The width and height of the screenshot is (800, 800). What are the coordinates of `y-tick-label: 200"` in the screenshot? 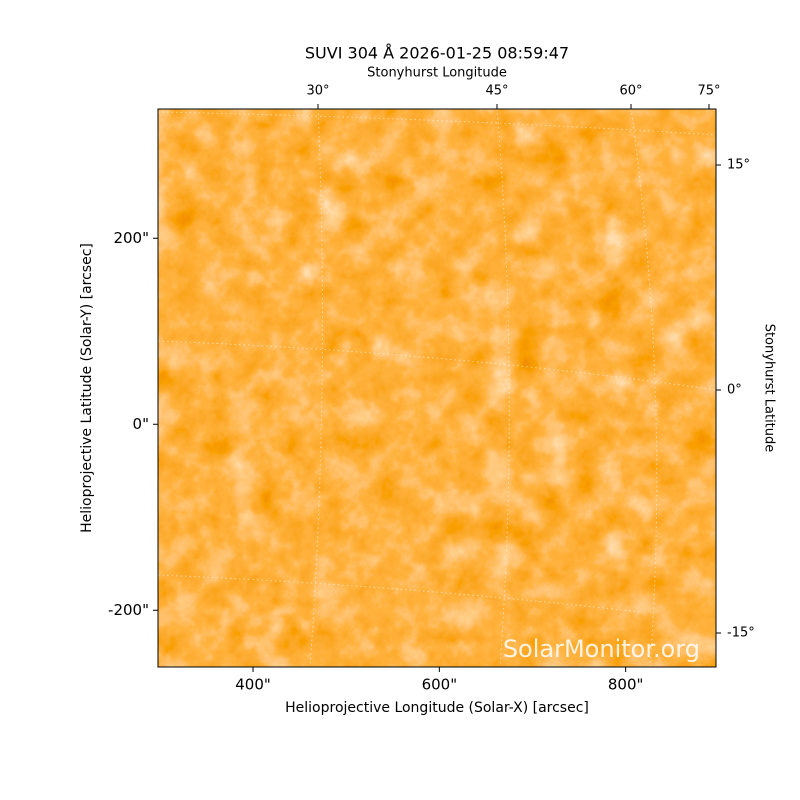 It's located at (131, 238).